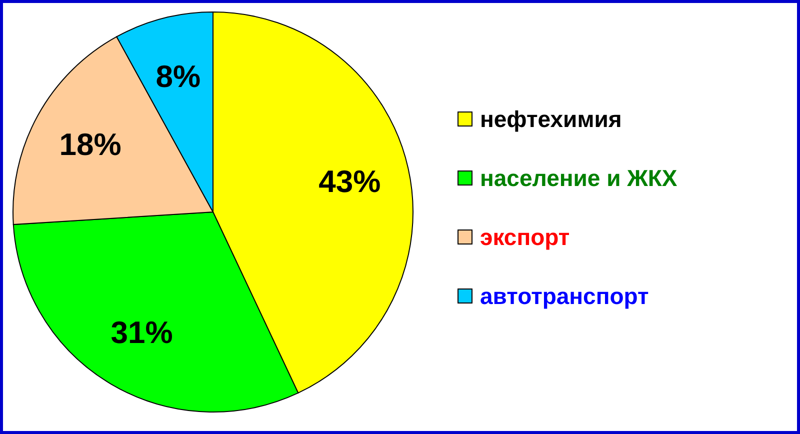  Describe the element at coordinates (564, 296) in the screenshot. I see `legend-label: автотранспорт` at that location.